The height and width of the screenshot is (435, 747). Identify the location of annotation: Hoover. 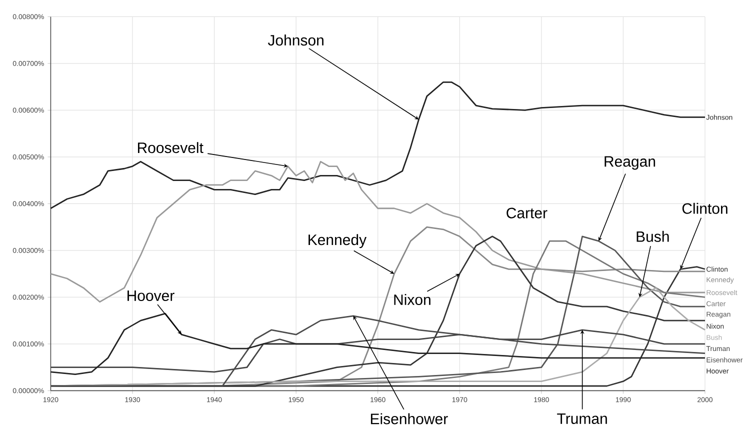
(151, 296).